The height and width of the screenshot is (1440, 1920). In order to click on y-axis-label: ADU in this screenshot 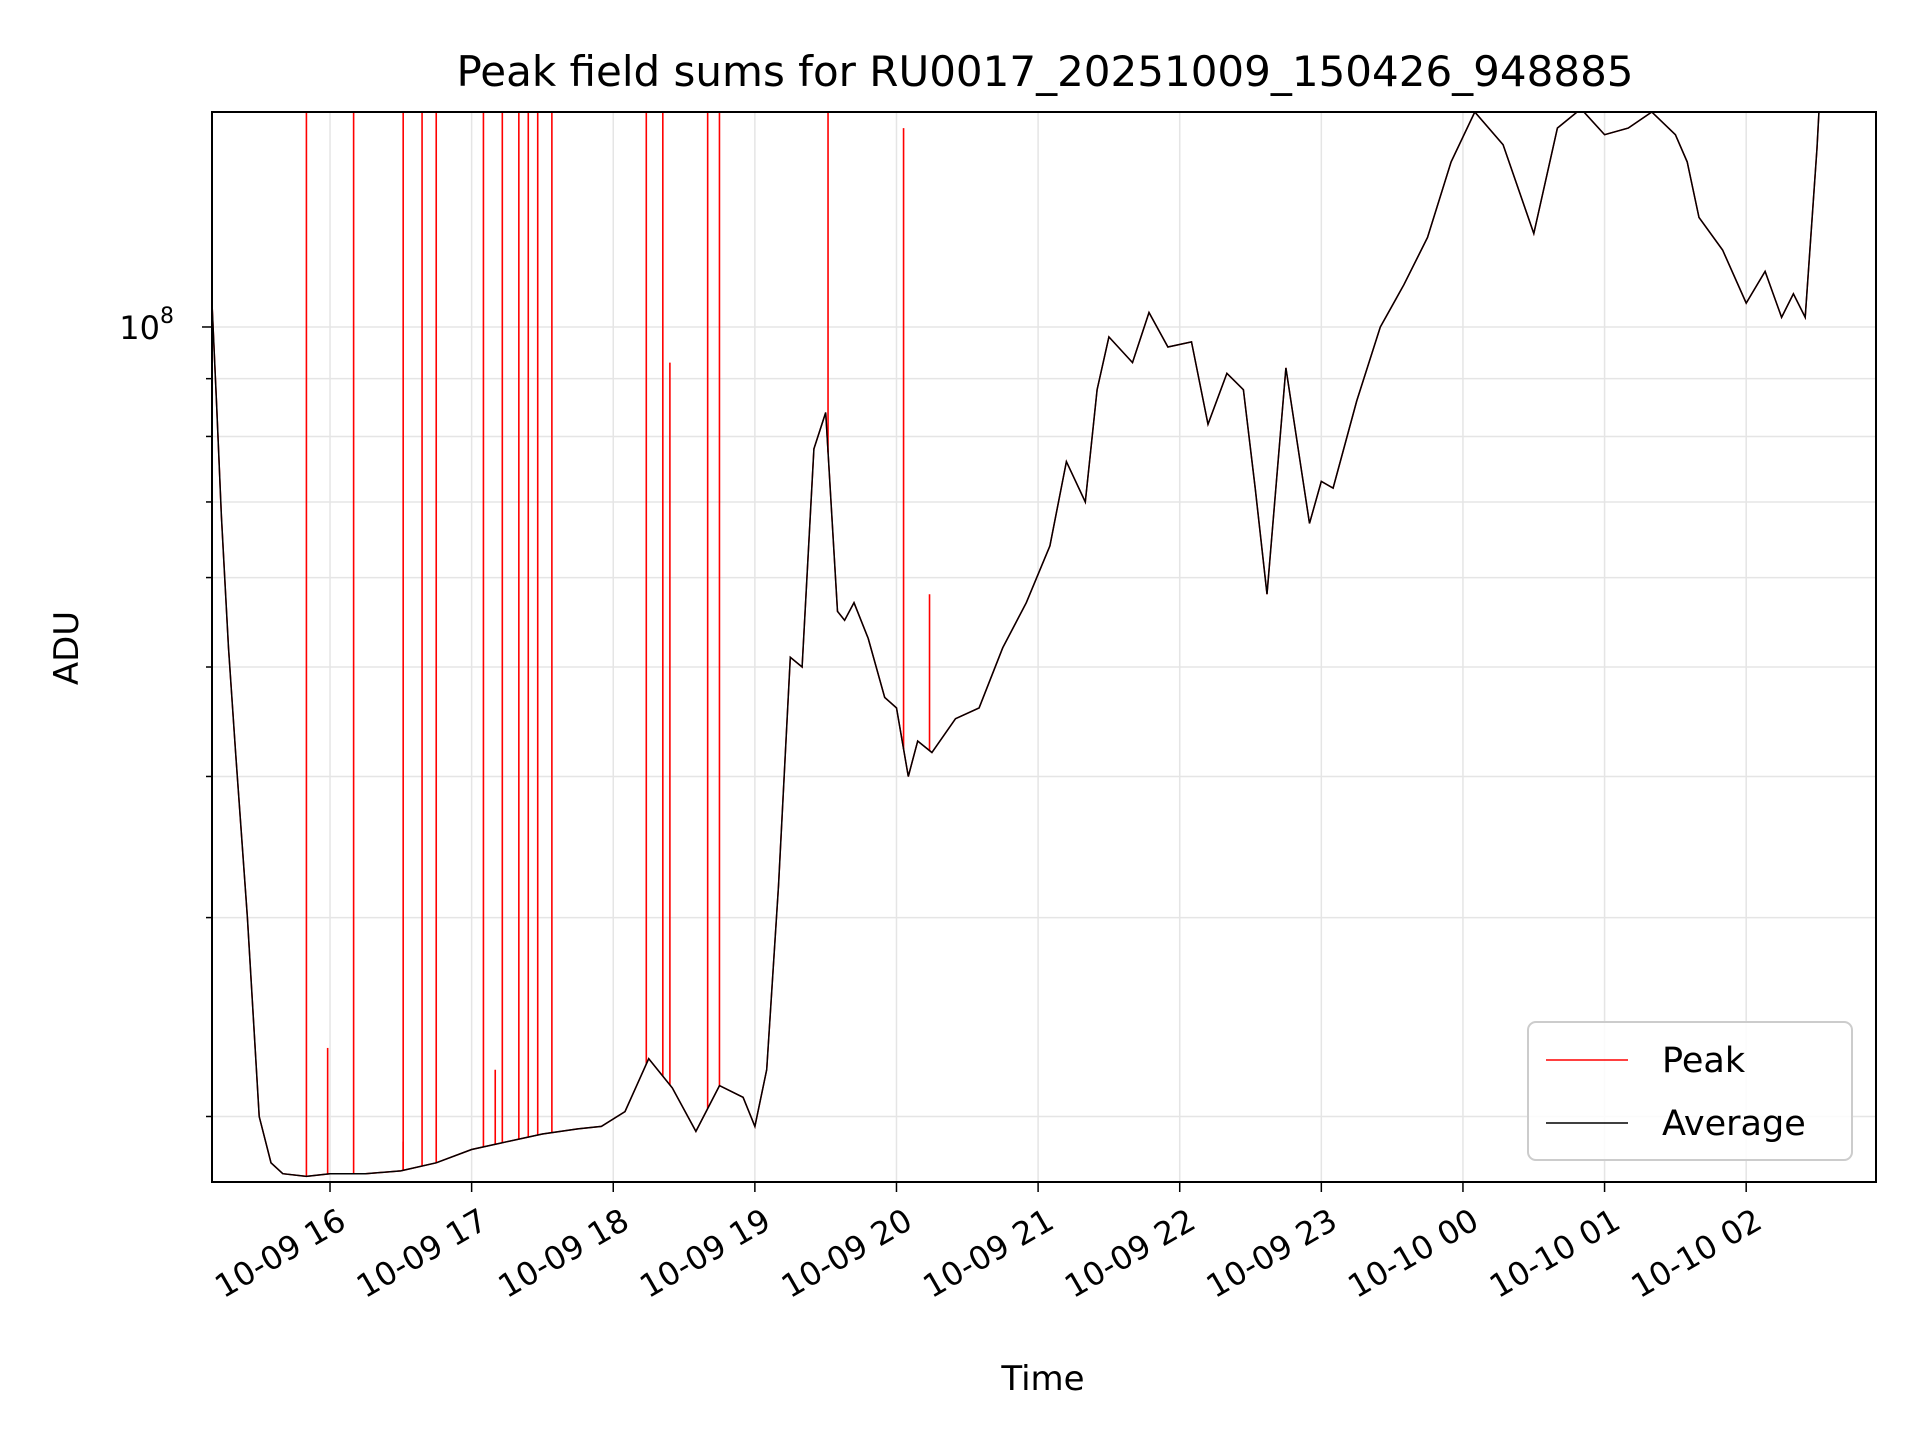, I will do `click(67, 648)`.